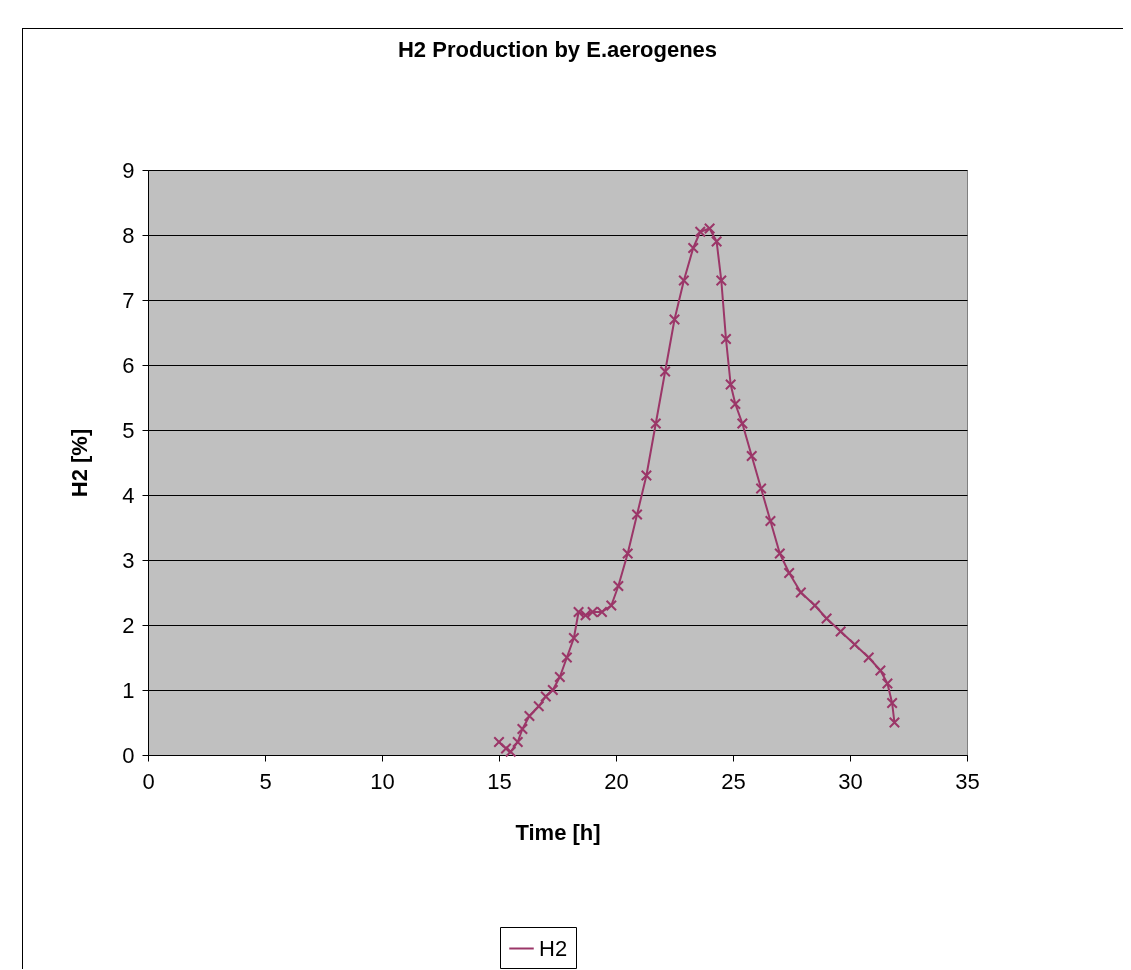 The width and height of the screenshot is (1131, 970). What do you see at coordinates (265, 781) in the screenshot?
I see `x-tick-label: 5` at bounding box center [265, 781].